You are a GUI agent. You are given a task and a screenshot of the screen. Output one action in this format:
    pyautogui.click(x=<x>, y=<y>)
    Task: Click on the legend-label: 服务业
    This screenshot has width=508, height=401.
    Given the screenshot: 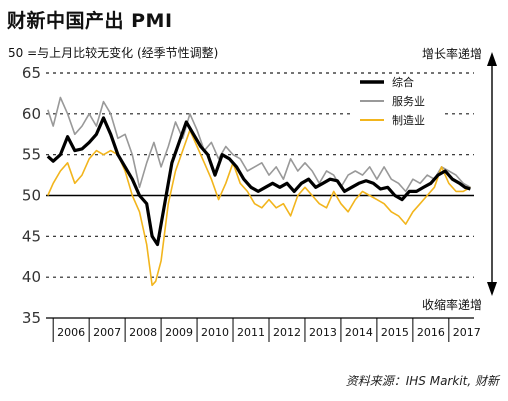 What is the action you would take?
    pyautogui.click(x=408, y=101)
    